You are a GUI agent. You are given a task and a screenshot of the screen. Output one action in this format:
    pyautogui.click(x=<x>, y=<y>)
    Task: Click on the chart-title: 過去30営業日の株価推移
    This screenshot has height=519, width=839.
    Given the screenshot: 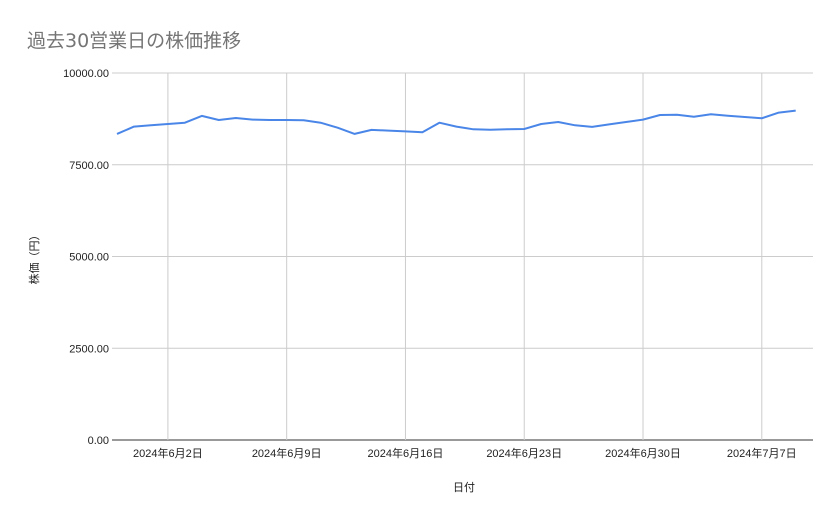 What is the action you would take?
    pyautogui.click(x=134, y=41)
    